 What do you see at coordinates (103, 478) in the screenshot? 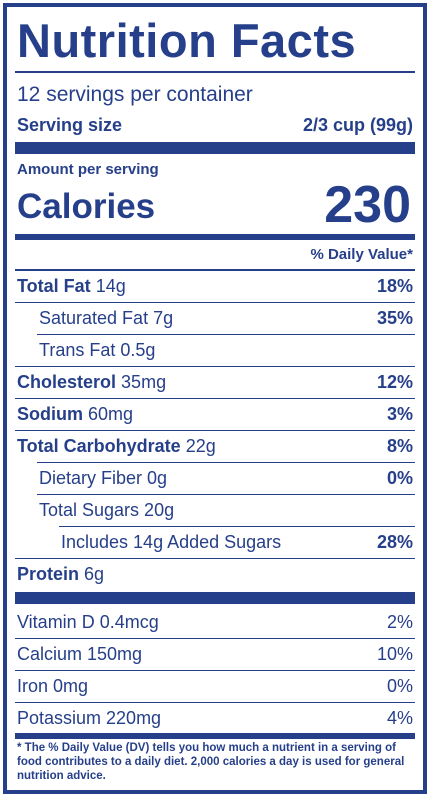
I see `nutrient-name: Dietary Fiber 0g` at bounding box center [103, 478].